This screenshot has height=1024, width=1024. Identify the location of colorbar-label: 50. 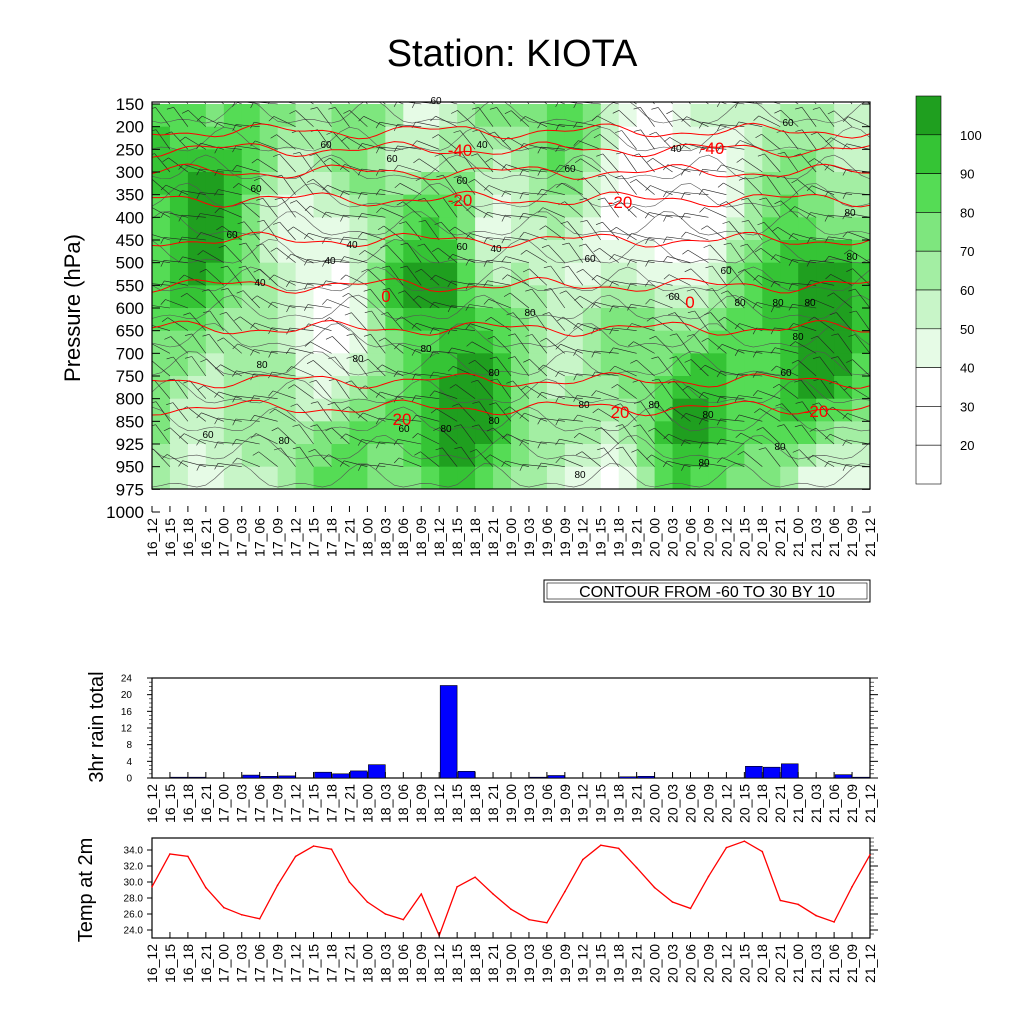
(967, 329).